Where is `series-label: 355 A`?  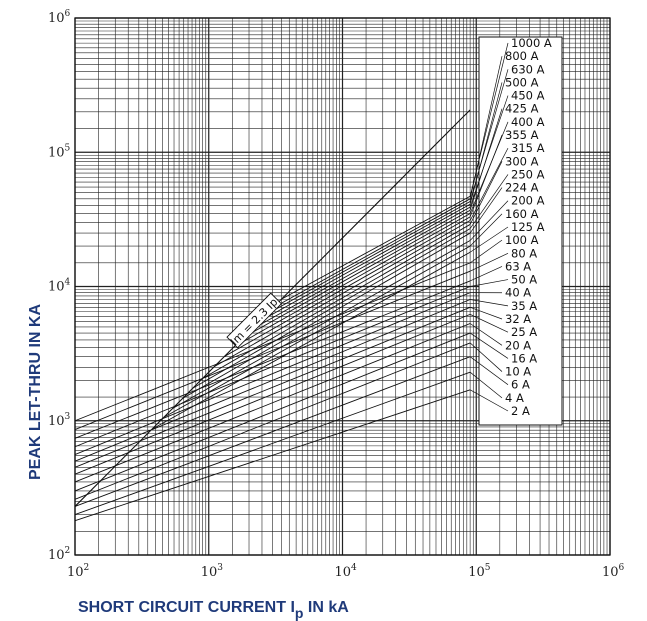
series-label: 355 A is located at coordinates (522, 135).